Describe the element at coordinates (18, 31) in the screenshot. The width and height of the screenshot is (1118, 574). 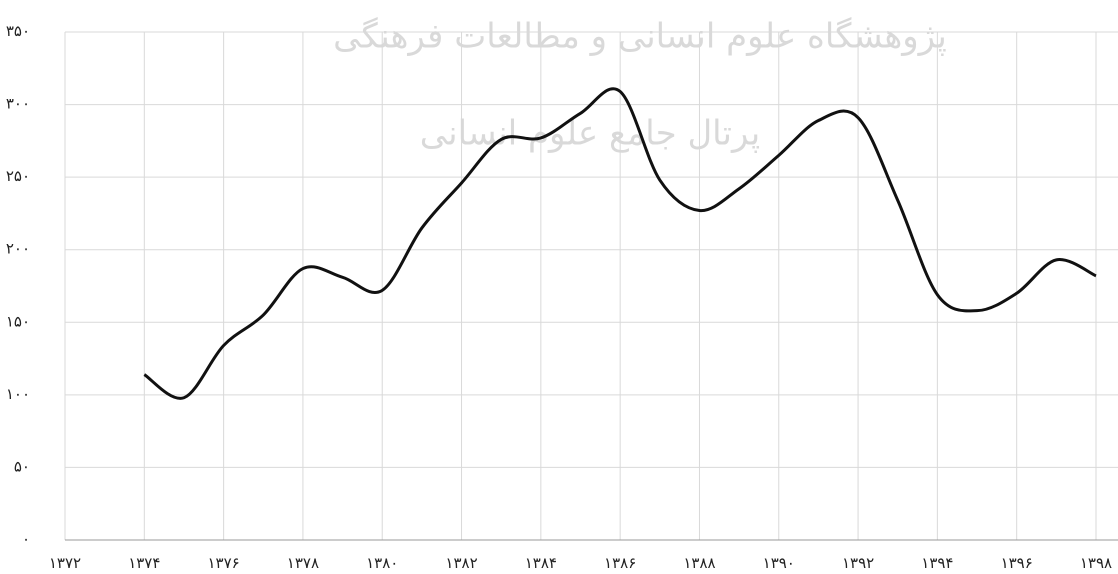
I see `y-tick-label: ۳۵۰` at that location.